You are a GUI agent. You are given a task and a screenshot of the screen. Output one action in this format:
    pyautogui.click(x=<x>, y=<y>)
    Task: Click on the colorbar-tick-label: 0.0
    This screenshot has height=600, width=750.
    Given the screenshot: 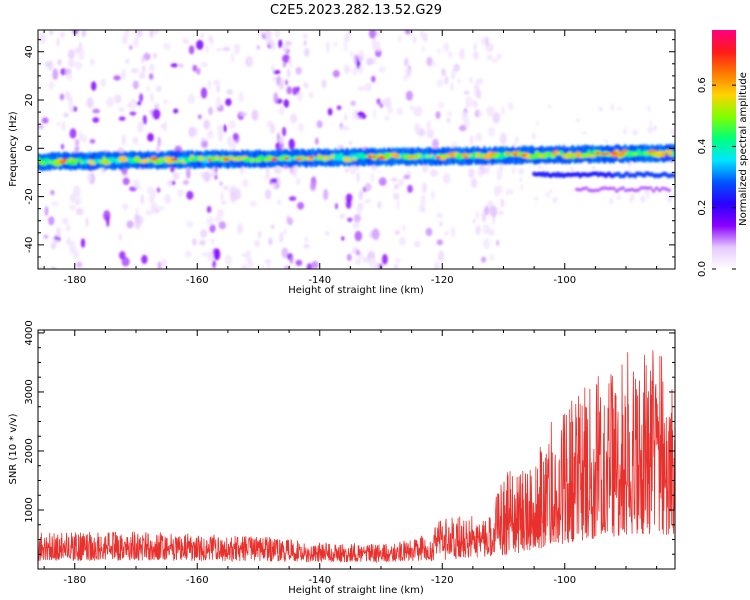 What is the action you would take?
    pyautogui.click(x=702, y=269)
    